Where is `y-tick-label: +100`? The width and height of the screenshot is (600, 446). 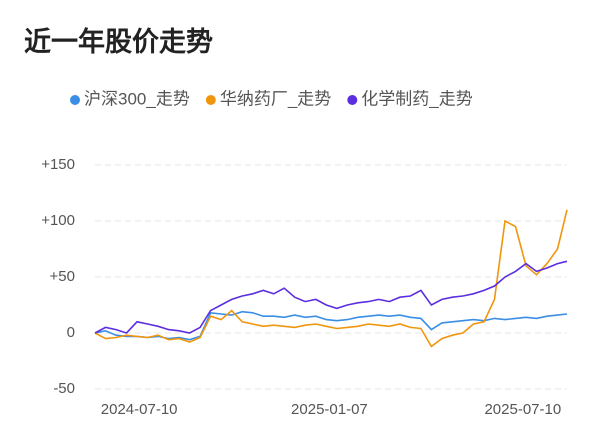
y-tick-label: +100 is located at coordinates (58, 220).